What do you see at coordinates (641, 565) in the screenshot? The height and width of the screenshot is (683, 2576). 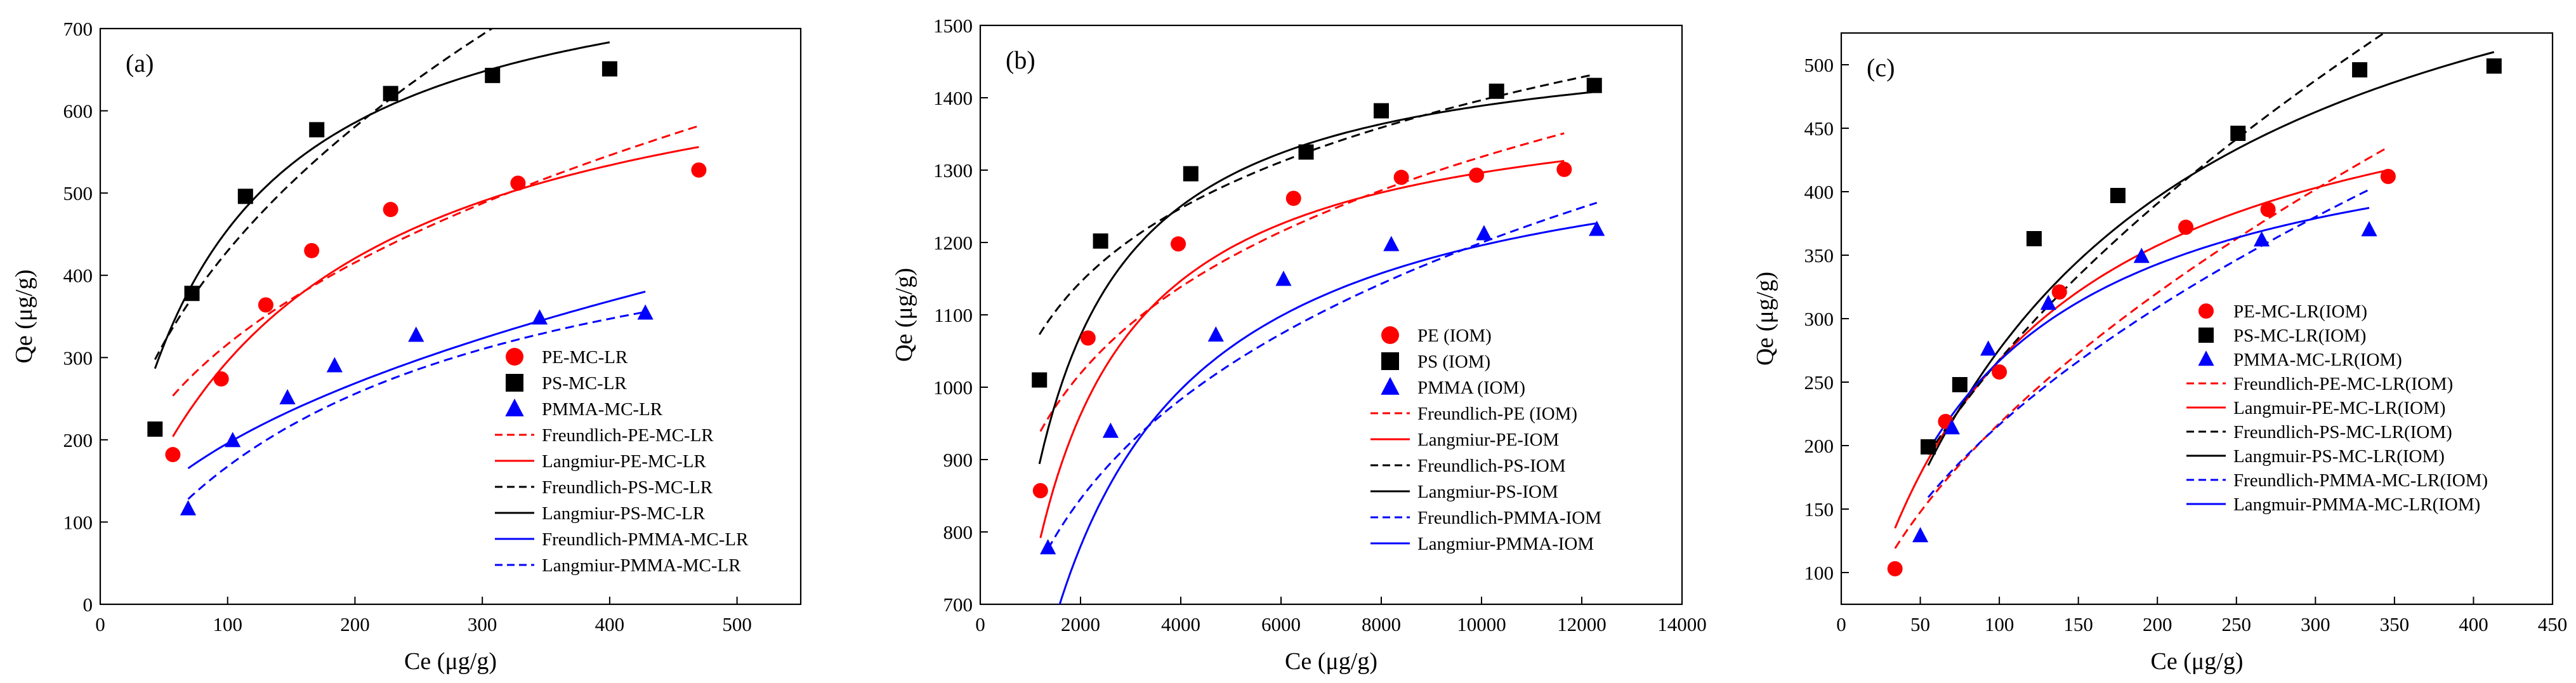 I see `legend-label: Langmiur-PMMA-MC-LR` at bounding box center [641, 565].